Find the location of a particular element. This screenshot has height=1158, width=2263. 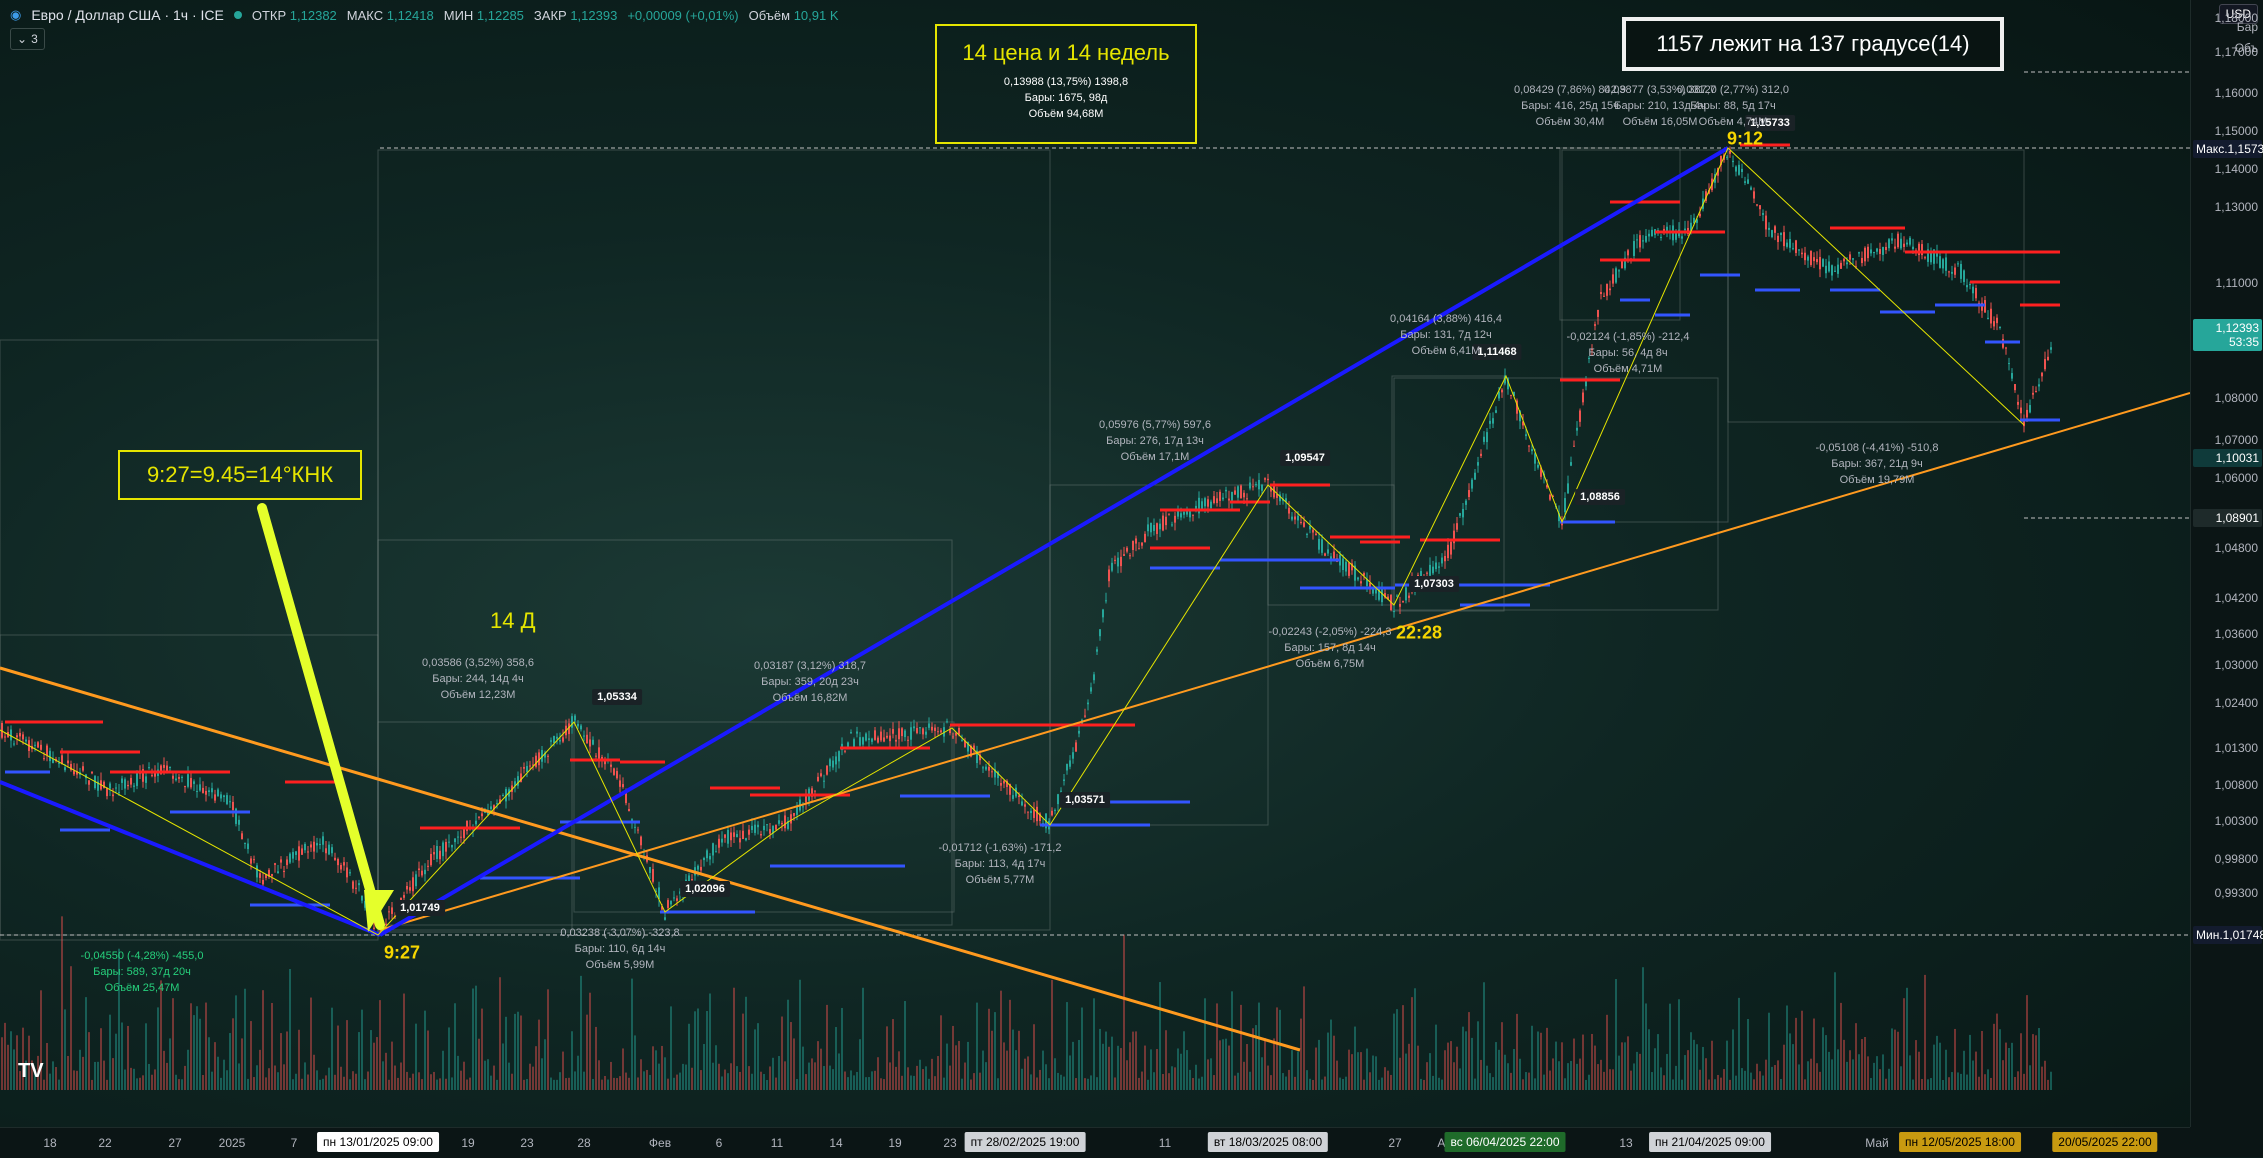

price-tick: 1,00300 is located at coordinates (2236, 821).